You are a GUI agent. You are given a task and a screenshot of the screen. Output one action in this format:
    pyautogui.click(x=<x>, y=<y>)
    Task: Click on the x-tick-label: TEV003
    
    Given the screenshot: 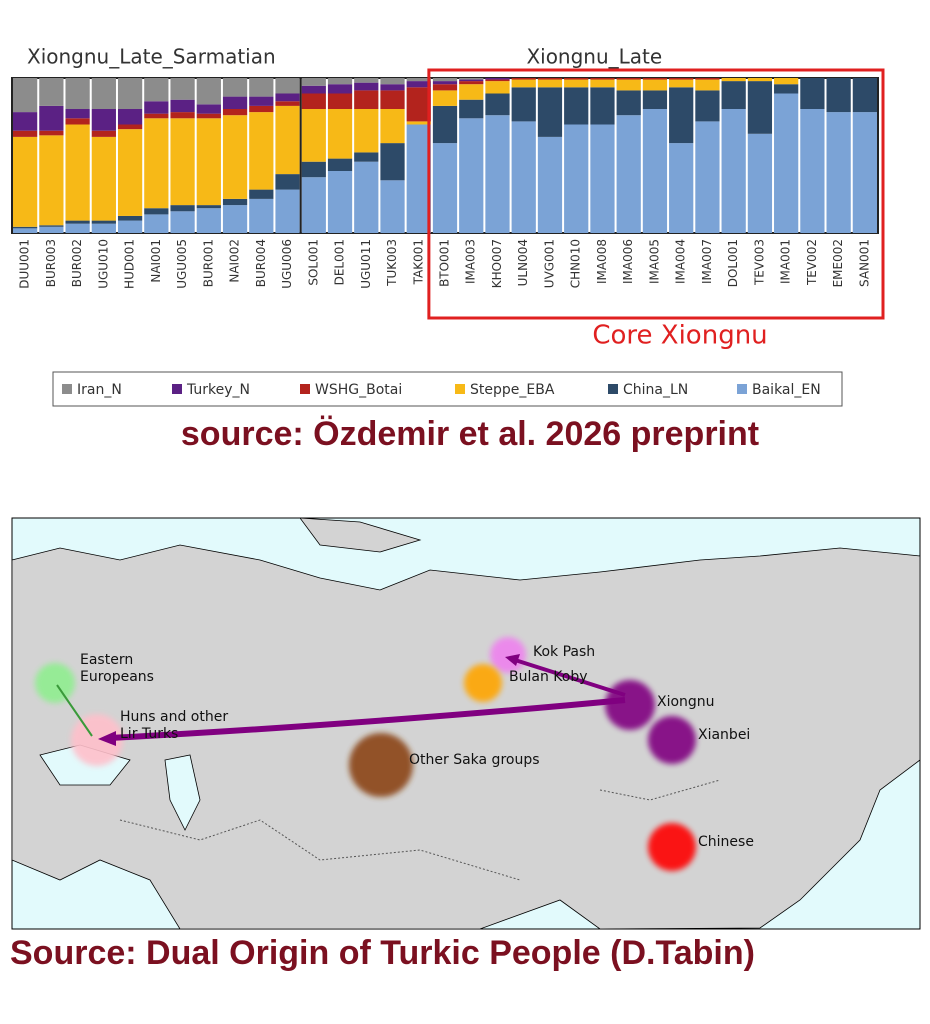 What is the action you would take?
    pyautogui.click(x=759, y=262)
    